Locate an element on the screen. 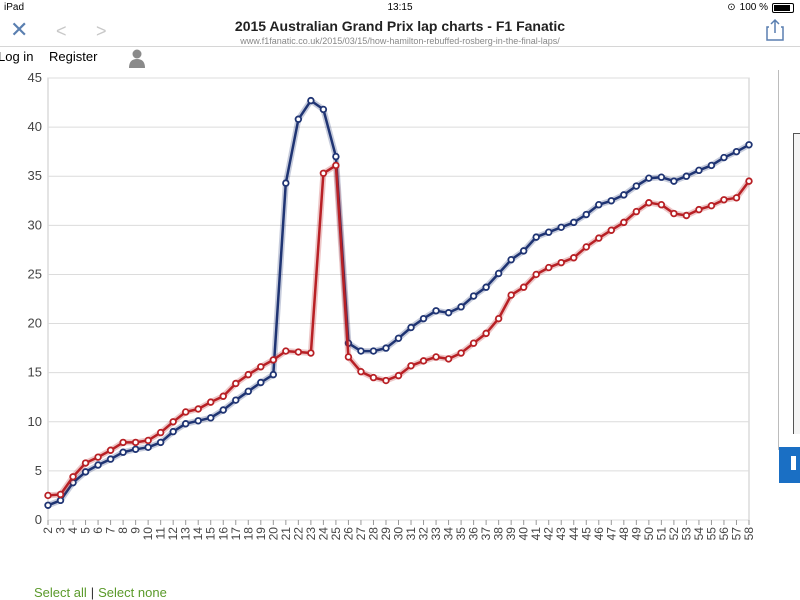 This screenshot has height=600, width=800. forward-arrow-icon: > is located at coordinates (101, 31).